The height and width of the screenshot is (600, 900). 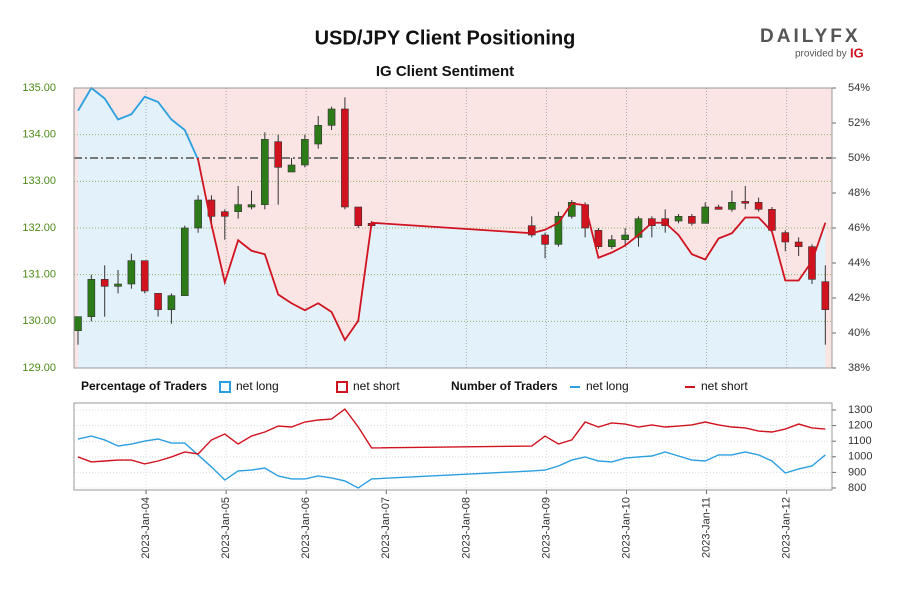 What do you see at coordinates (144, 386) in the screenshot?
I see `legend-title: Percentage of Traders` at bounding box center [144, 386].